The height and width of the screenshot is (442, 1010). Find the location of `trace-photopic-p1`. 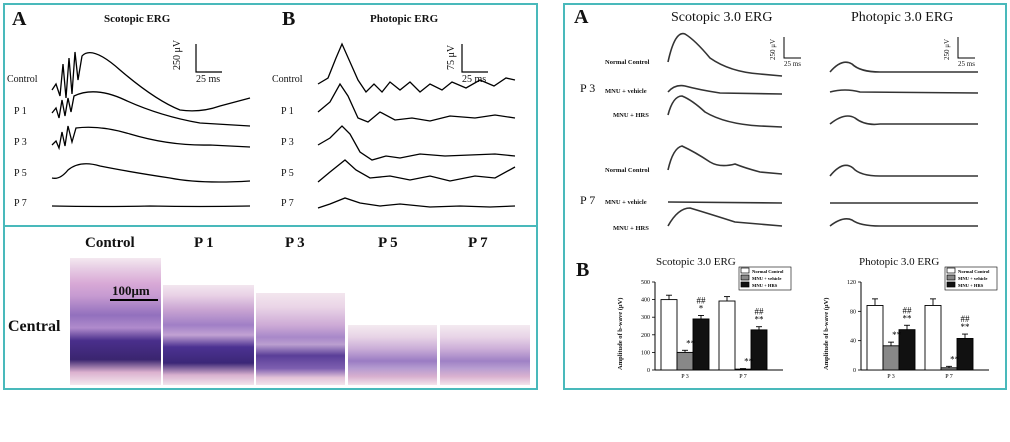

trace-photopic-p1 is located at coordinates (416, 102).